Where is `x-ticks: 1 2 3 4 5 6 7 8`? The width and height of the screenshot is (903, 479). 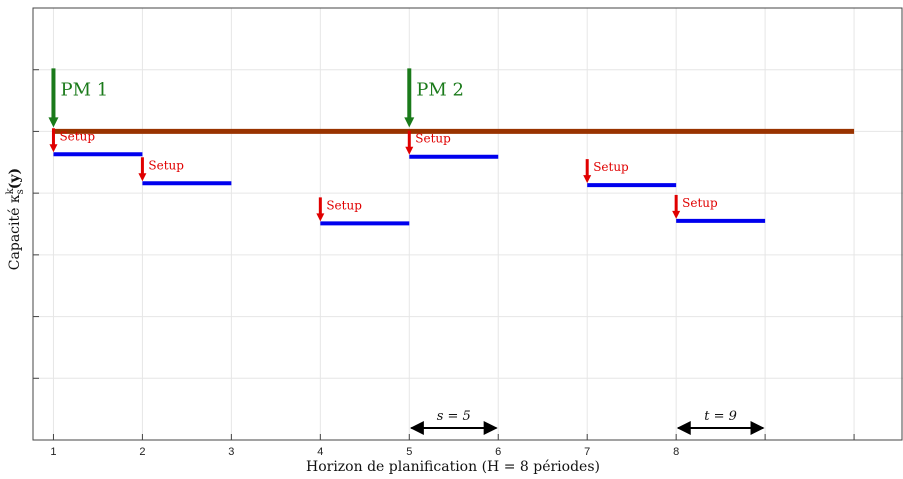 x-ticks: 1 2 3 4 5 6 7 8 is located at coordinates (452, 446).